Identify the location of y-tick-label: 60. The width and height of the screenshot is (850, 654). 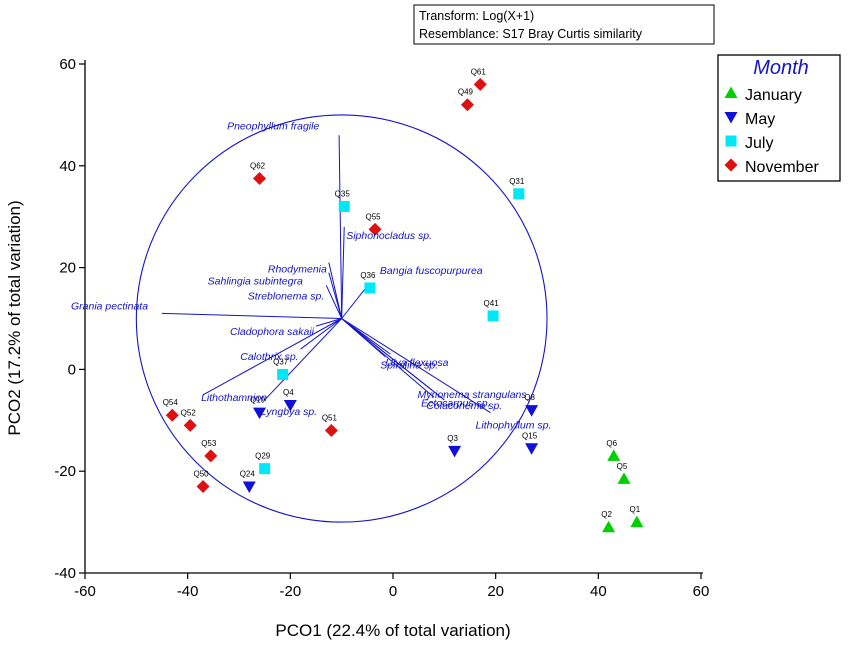
(67, 64).